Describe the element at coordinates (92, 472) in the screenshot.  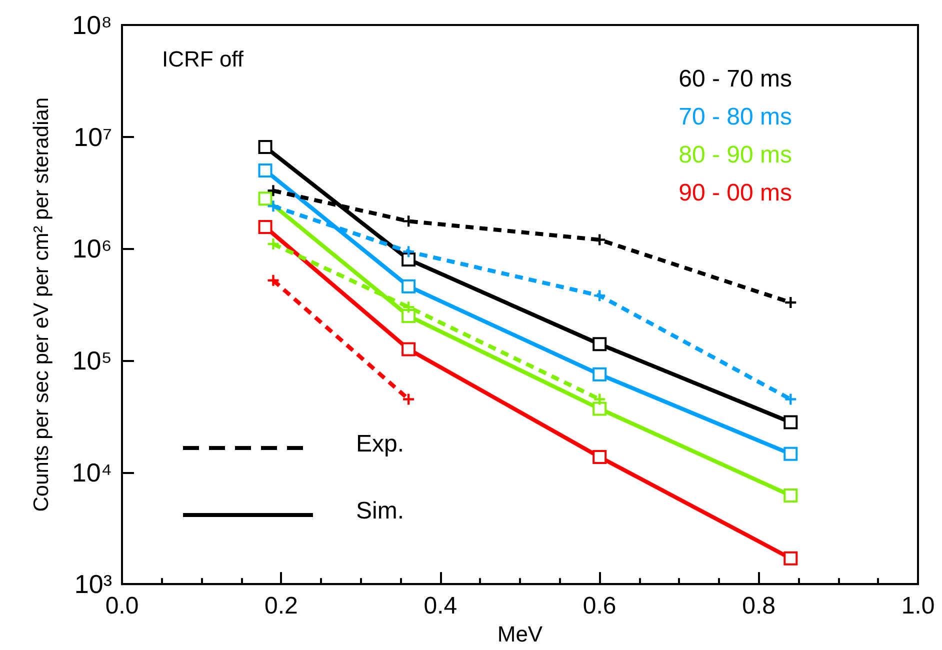
I see `y-tick-label: 10⁴` at that location.